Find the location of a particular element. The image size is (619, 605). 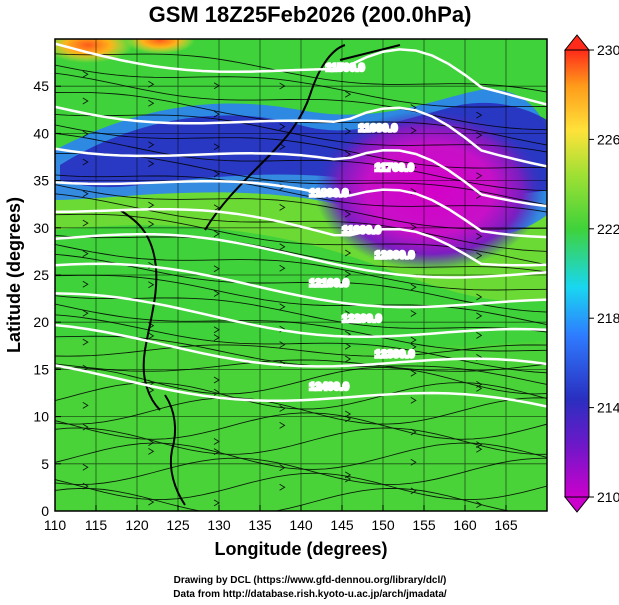

chart-title: GSM 18Z25Feb2026 (200.0hPa) is located at coordinates (310, 14).